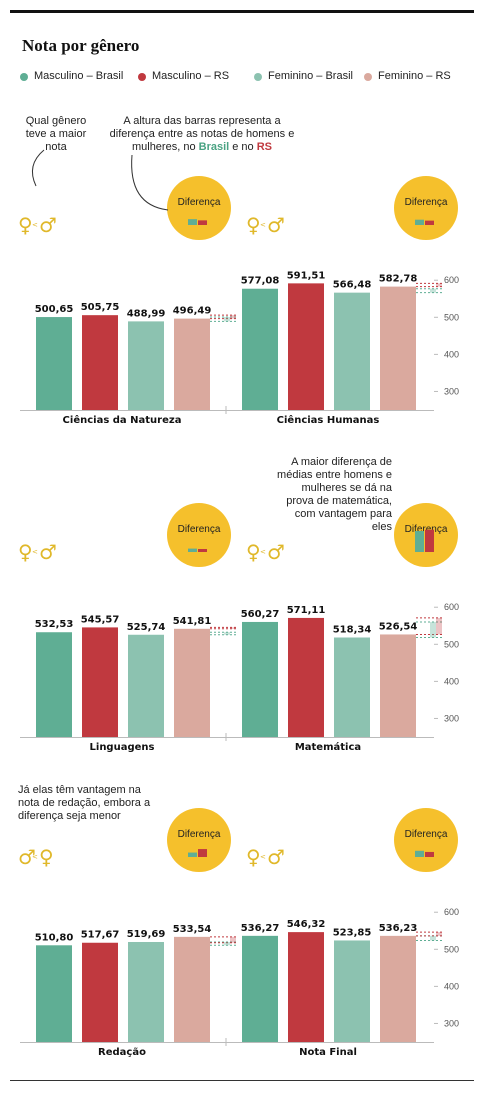 The height and width of the screenshot is (1097, 490). Describe the element at coordinates (243, 147) in the screenshot. I see `note-text-and: e no` at that location.